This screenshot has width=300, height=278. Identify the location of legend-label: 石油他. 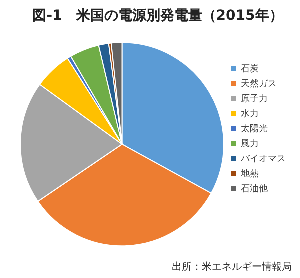
(254, 188).